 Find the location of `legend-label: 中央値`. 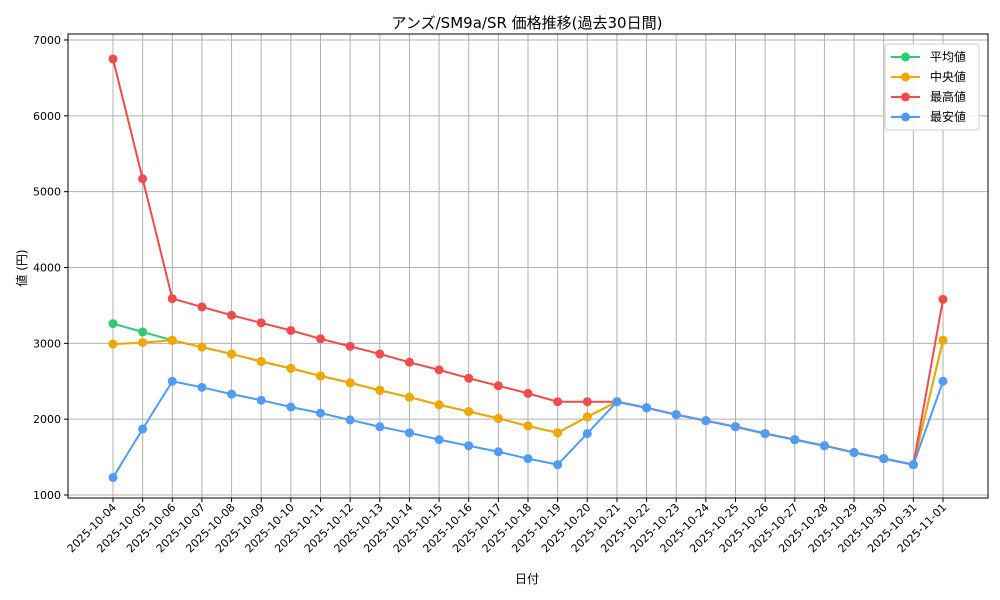

legend-label: 中央値 is located at coordinates (948, 76).